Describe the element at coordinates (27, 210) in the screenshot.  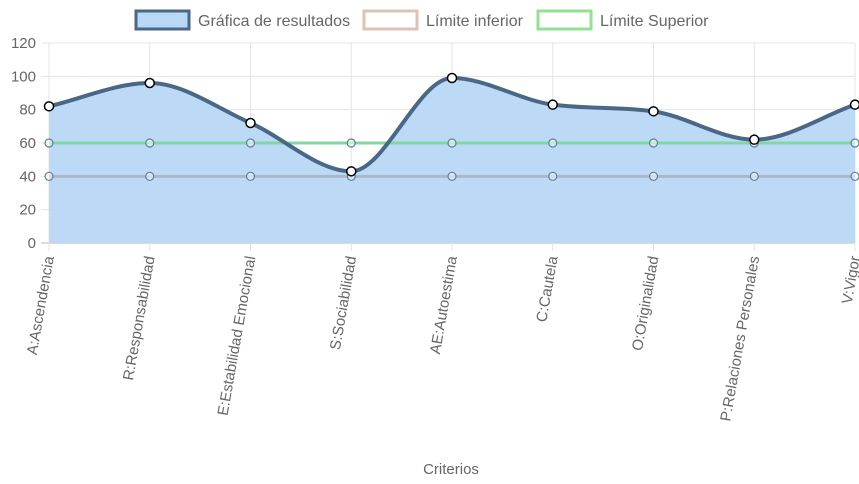
I see `y-tick-label: 20` at that location.